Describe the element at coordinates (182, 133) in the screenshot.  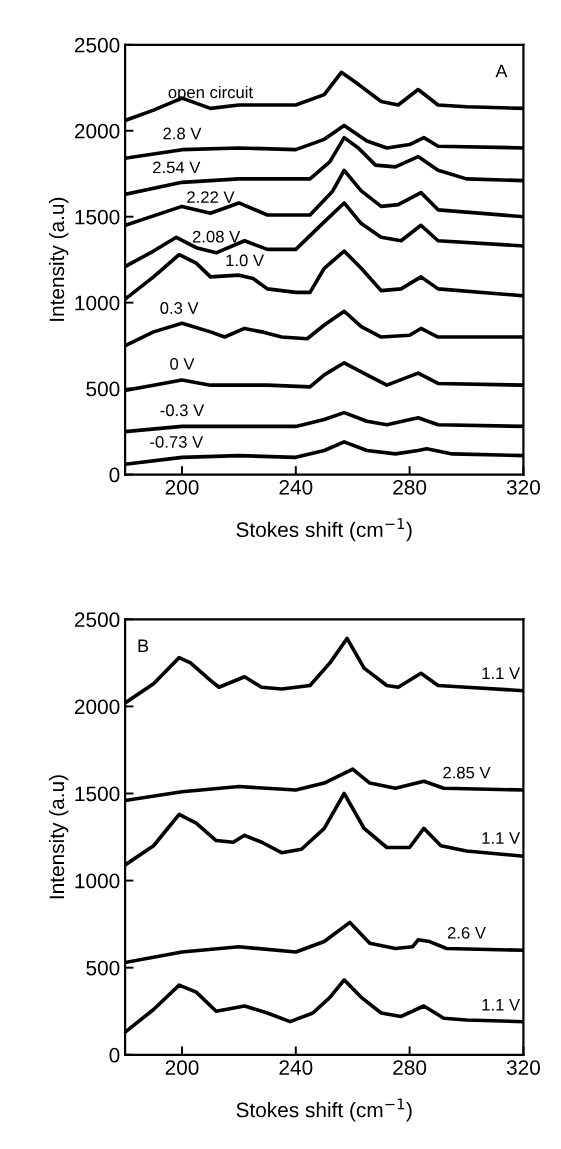
I see `series-label: 2.8 V` at that location.